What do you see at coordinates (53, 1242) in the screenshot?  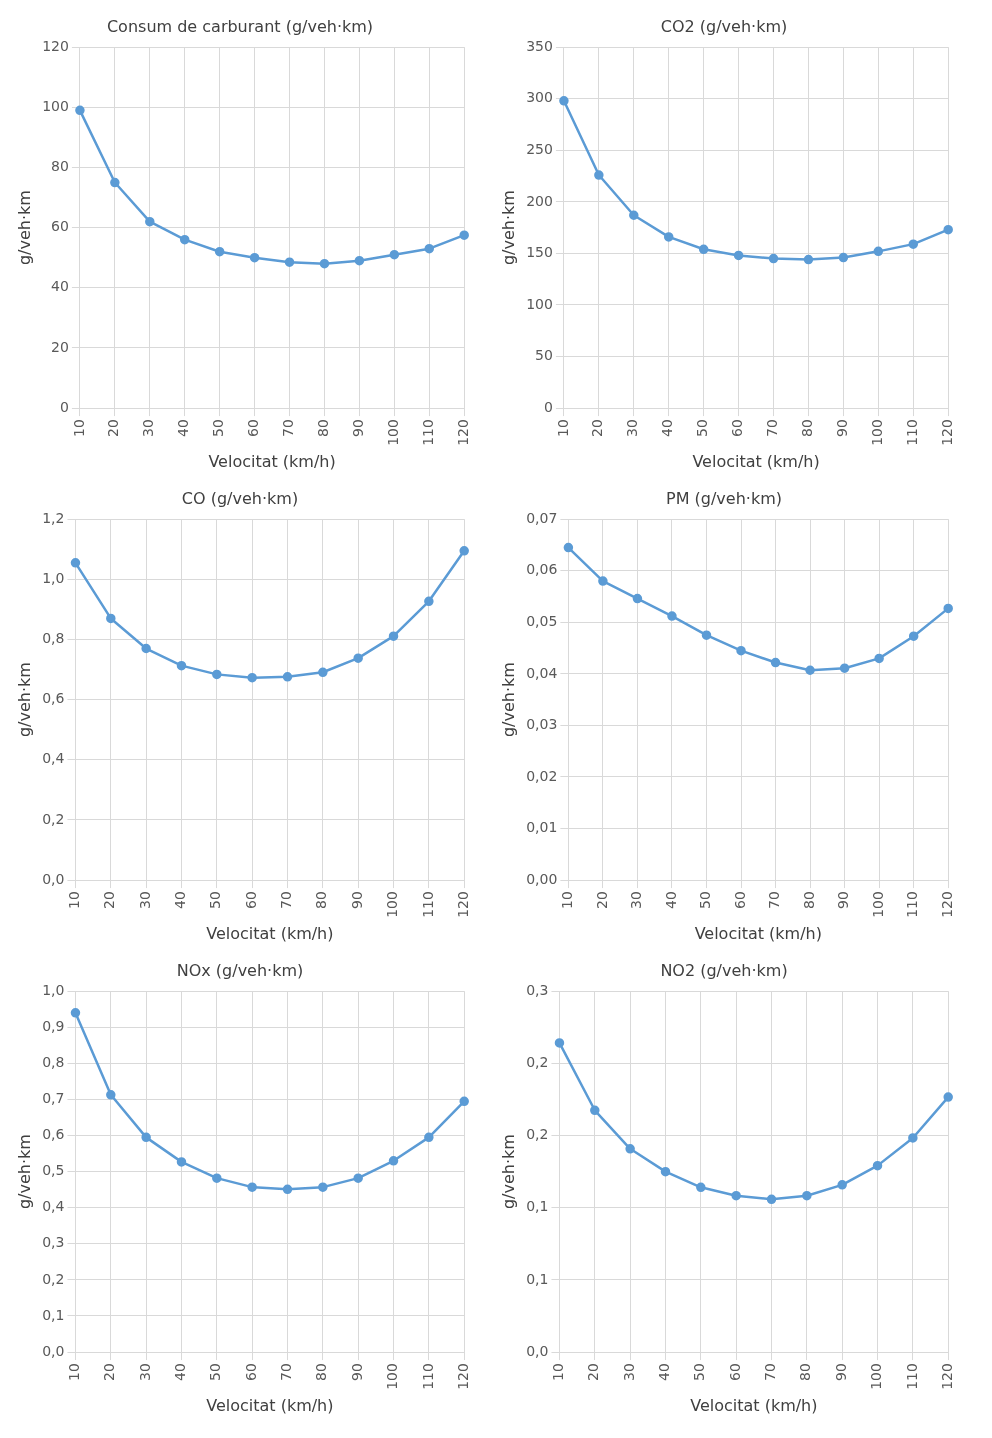 I see `y-tick-label: 0,3` at bounding box center [53, 1242].